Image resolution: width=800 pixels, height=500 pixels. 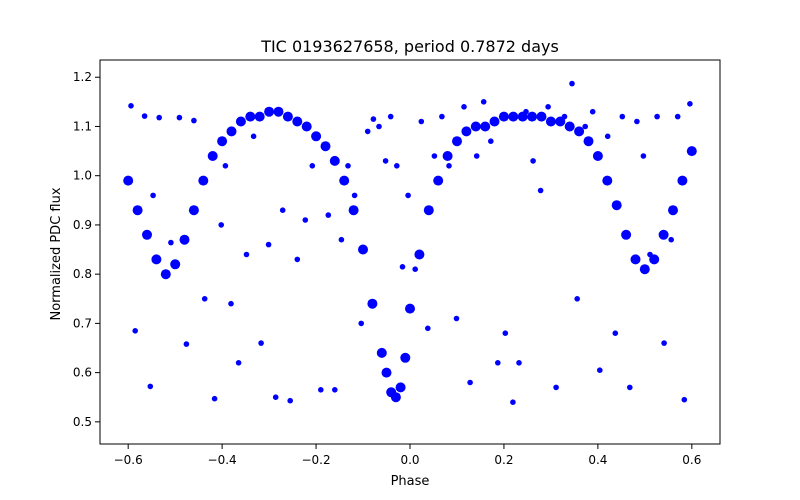 What do you see at coordinates (315, 460) in the screenshot?
I see `x-tick-label: −0.2` at bounding box center [315, 460].